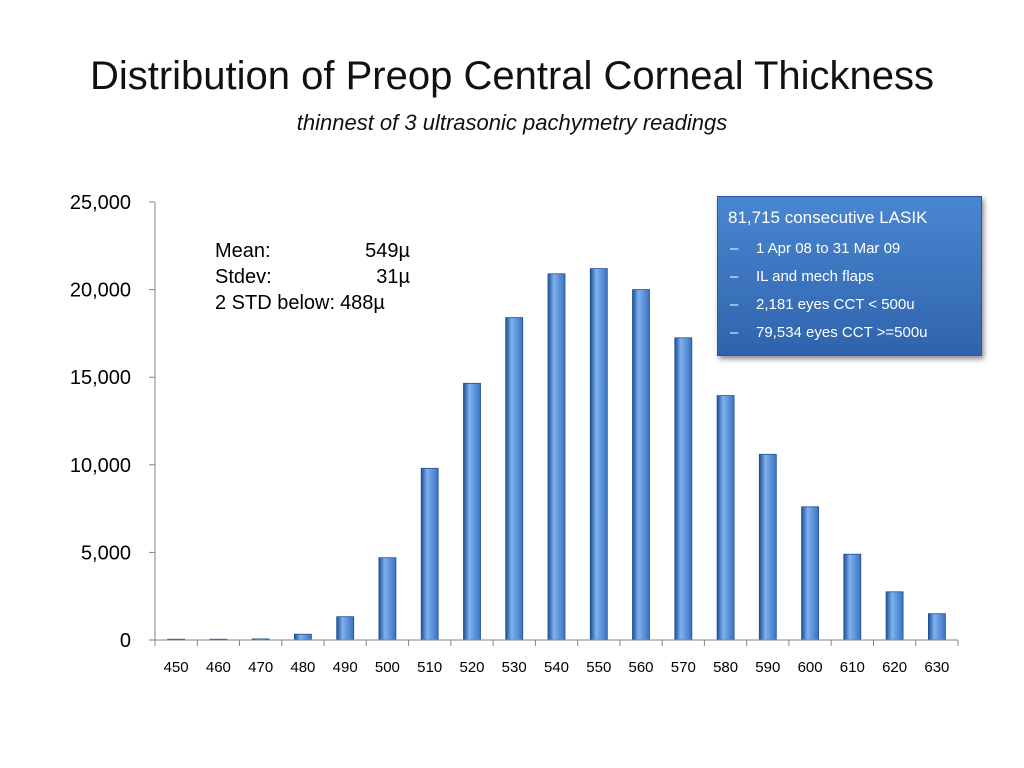 Image resolution: width=1024 pixels, height=768 pixels. I want to click on stat-2std-label: 2 STD below:, so click(275, 303).